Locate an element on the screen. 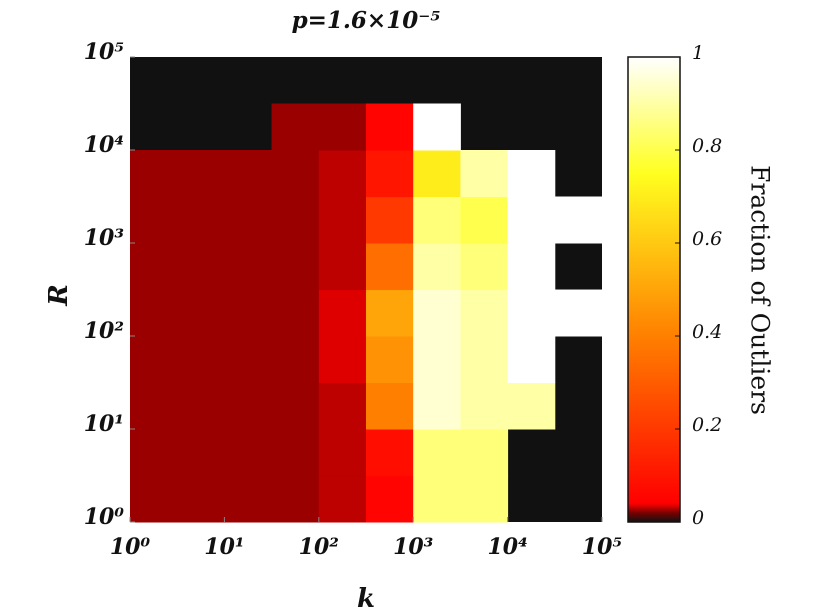 This screenshot has height=612, width=830. colorbar-label: Fraction of Outliers is located at coordinates (760, 290).